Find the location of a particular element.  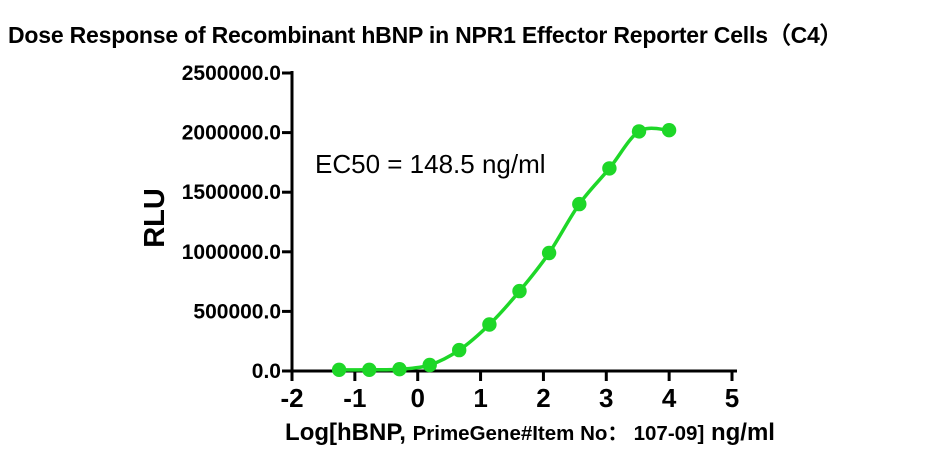

x-axis-title-suffix: ng/ml is located at coordinates (739, 432).